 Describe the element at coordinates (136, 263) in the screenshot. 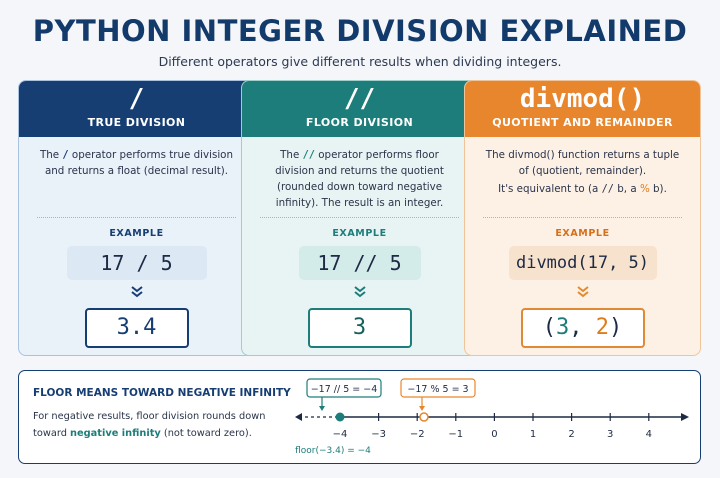

I see `example-expression: 17 / 5` at that location.